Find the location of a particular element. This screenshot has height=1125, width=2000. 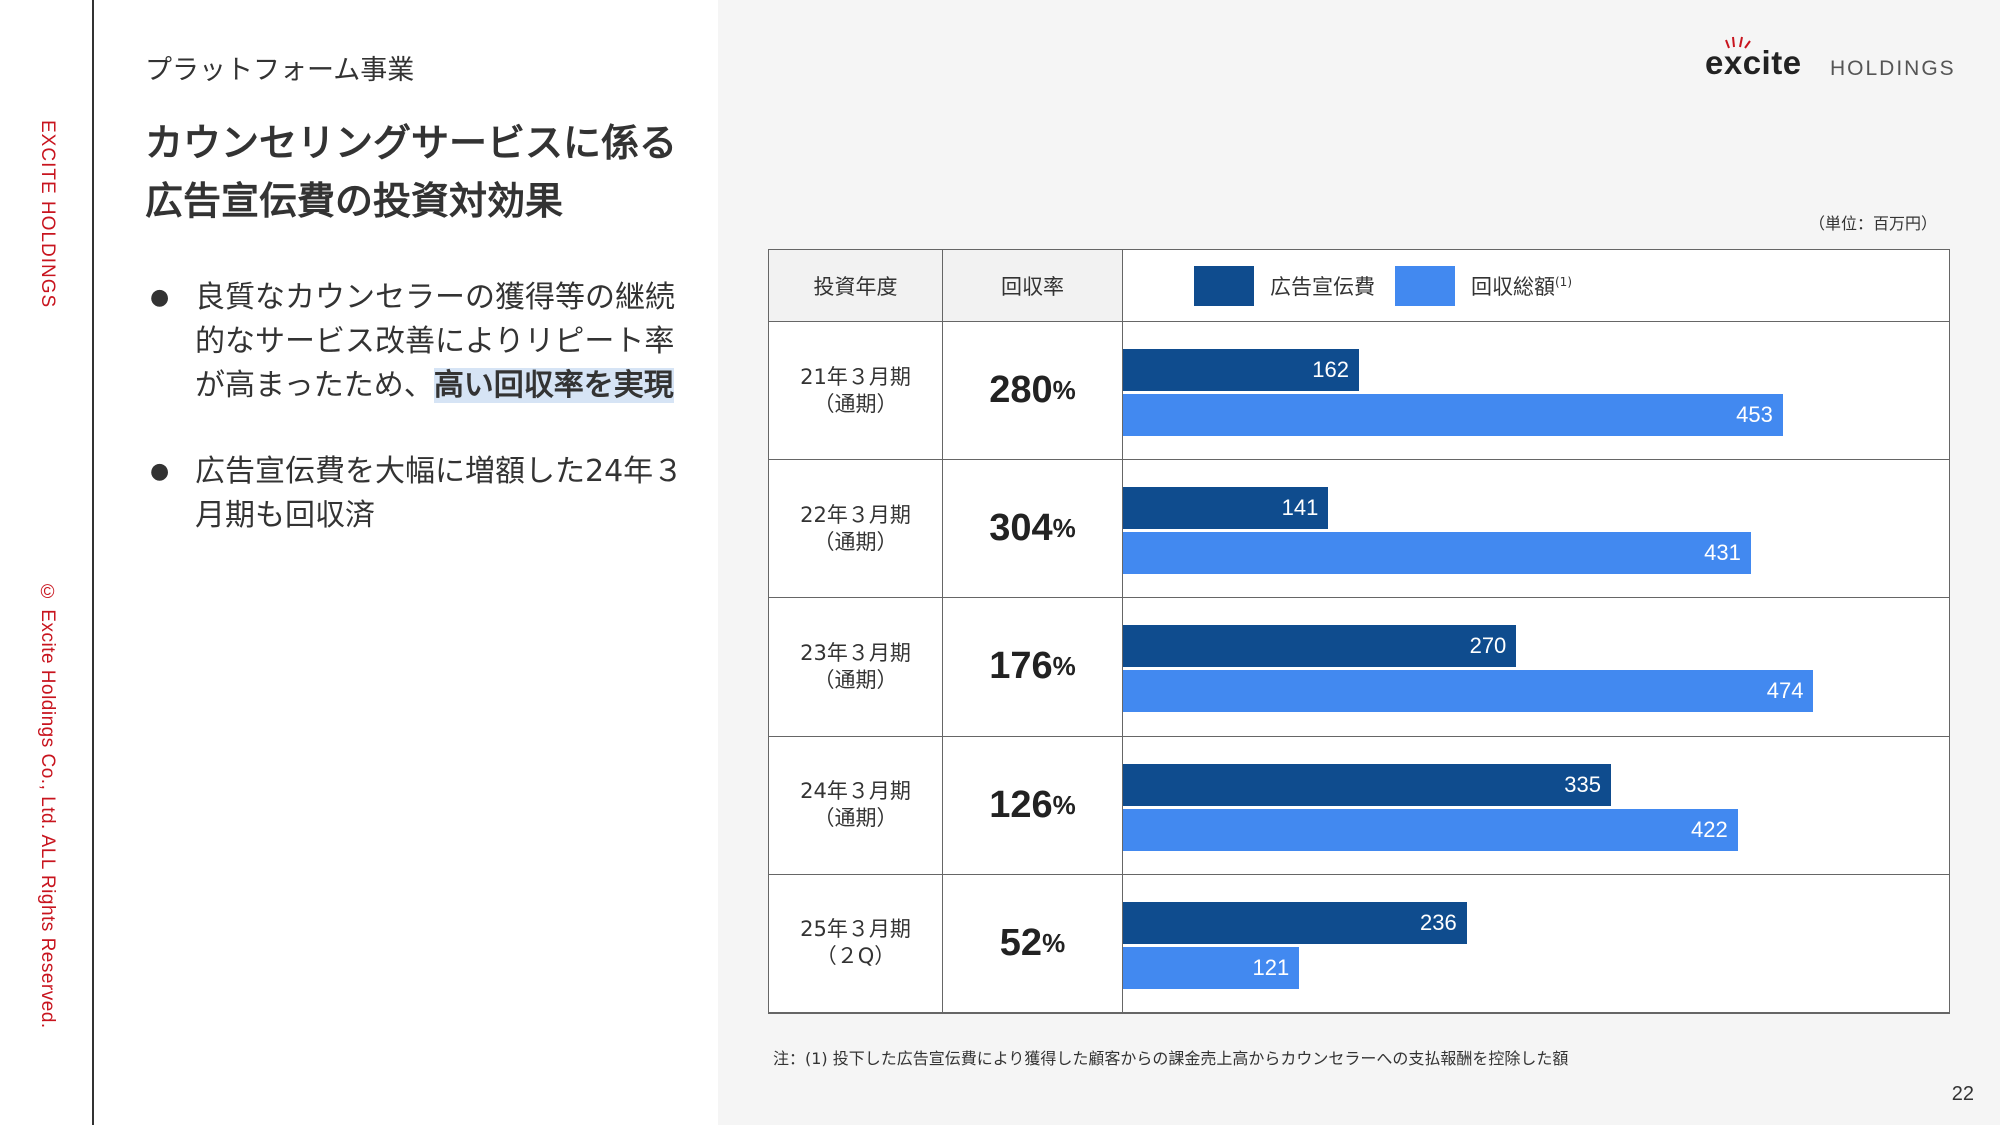

legend-label-recovery: 回収総額(1) is located at coordinates (1521, 286).